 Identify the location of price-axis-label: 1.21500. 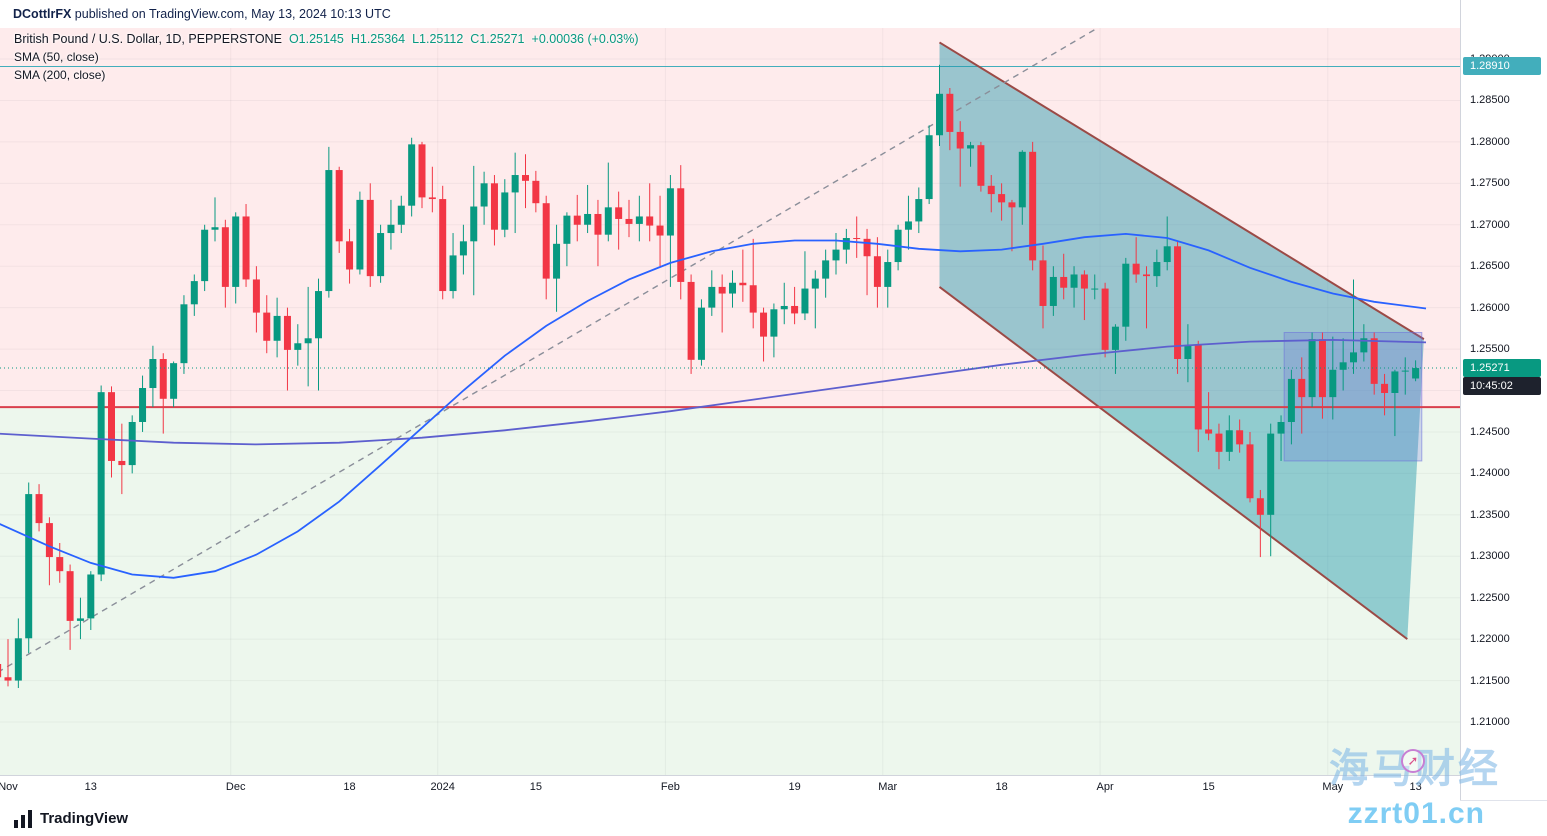
(1490, 680).